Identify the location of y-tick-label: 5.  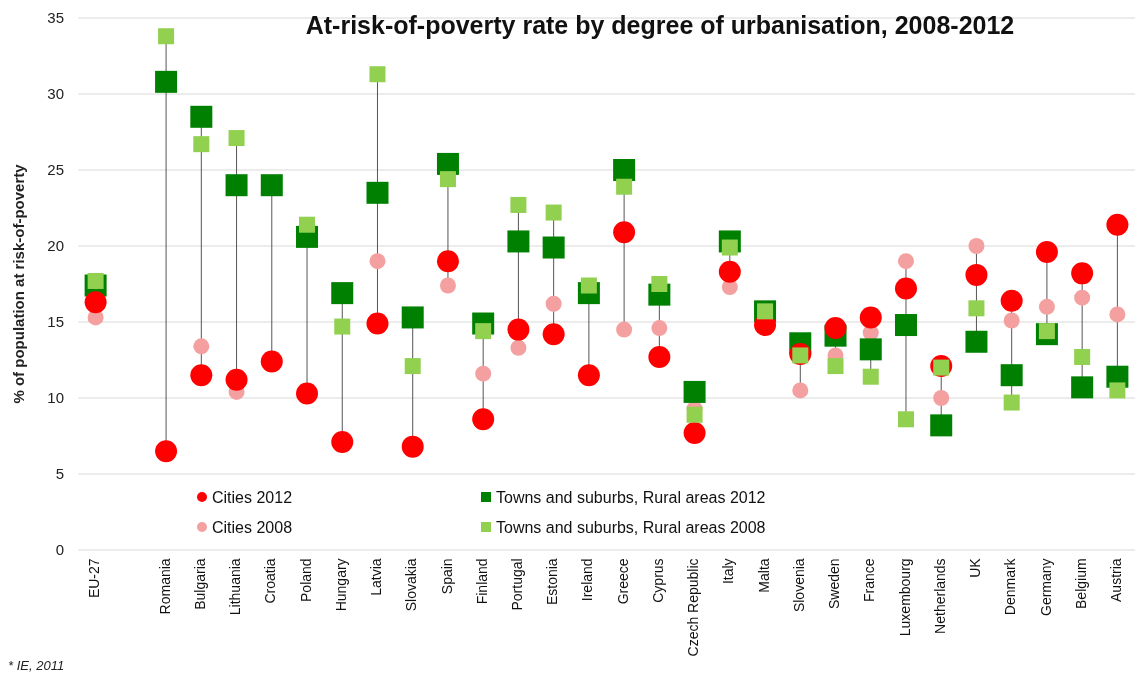
(59, 474).